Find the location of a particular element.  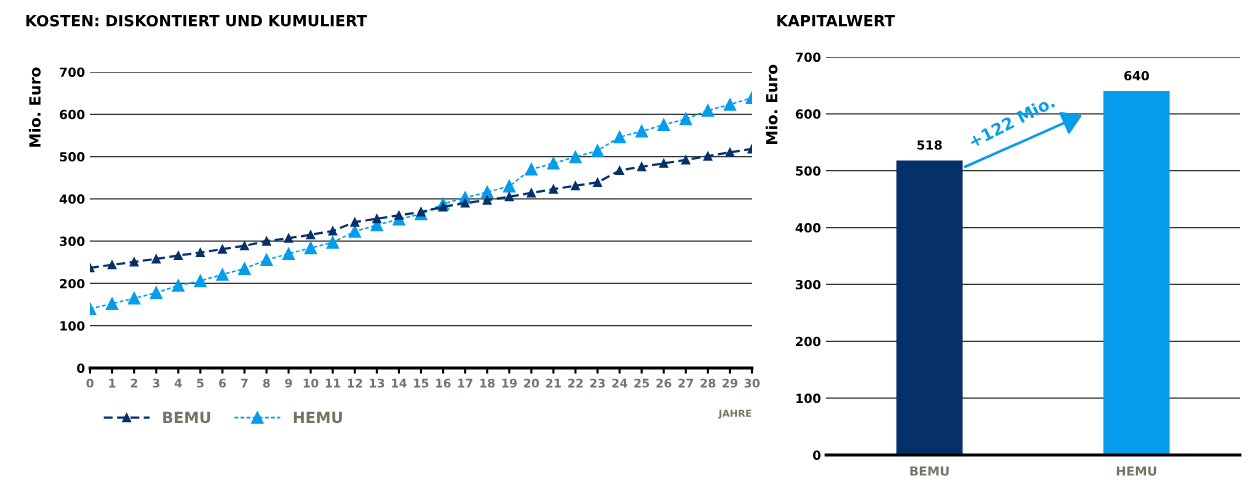

x-tick-label: 4 is located at coordinates (178, 383).